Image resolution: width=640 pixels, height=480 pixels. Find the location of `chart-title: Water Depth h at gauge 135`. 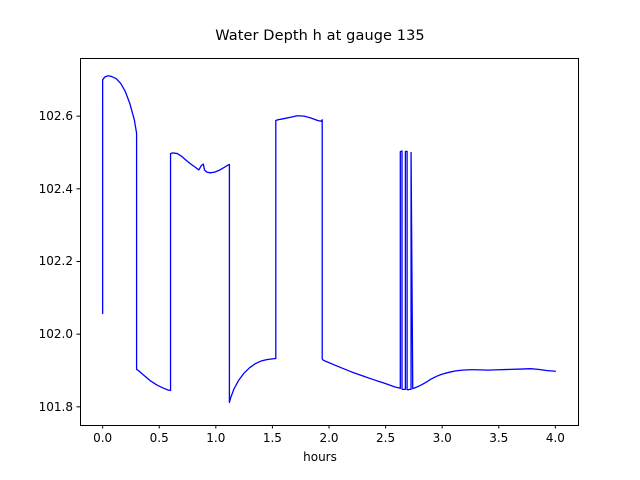

chart-title: Water Depth h at gauge 135 is located at coordinates (320, 36).